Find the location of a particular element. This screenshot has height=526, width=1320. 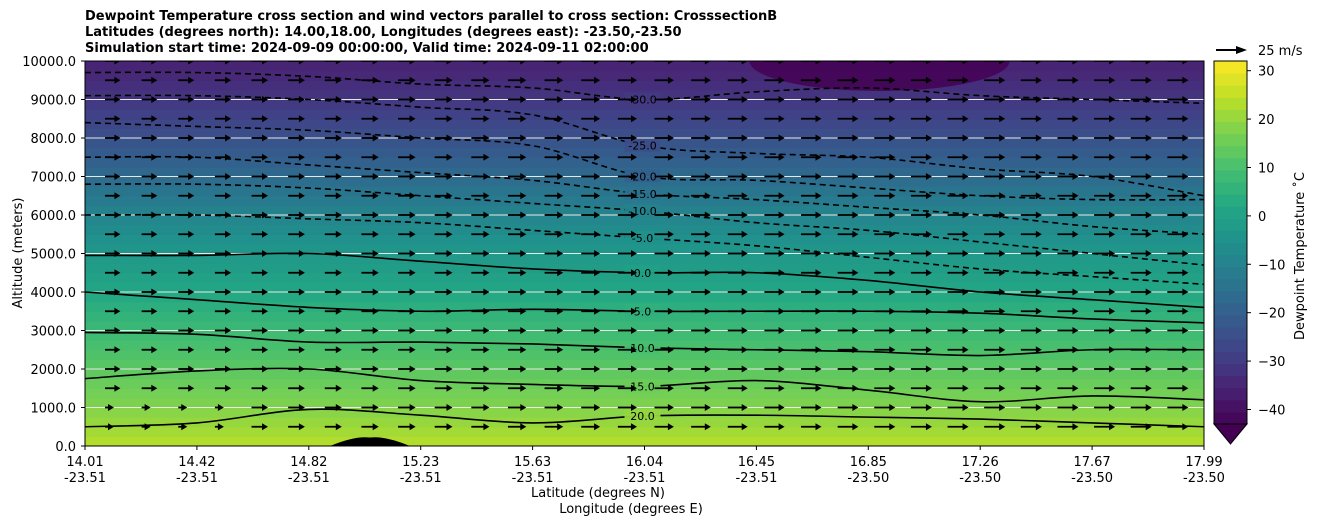

colorbar-frame is located at coordinates (1230, 242).